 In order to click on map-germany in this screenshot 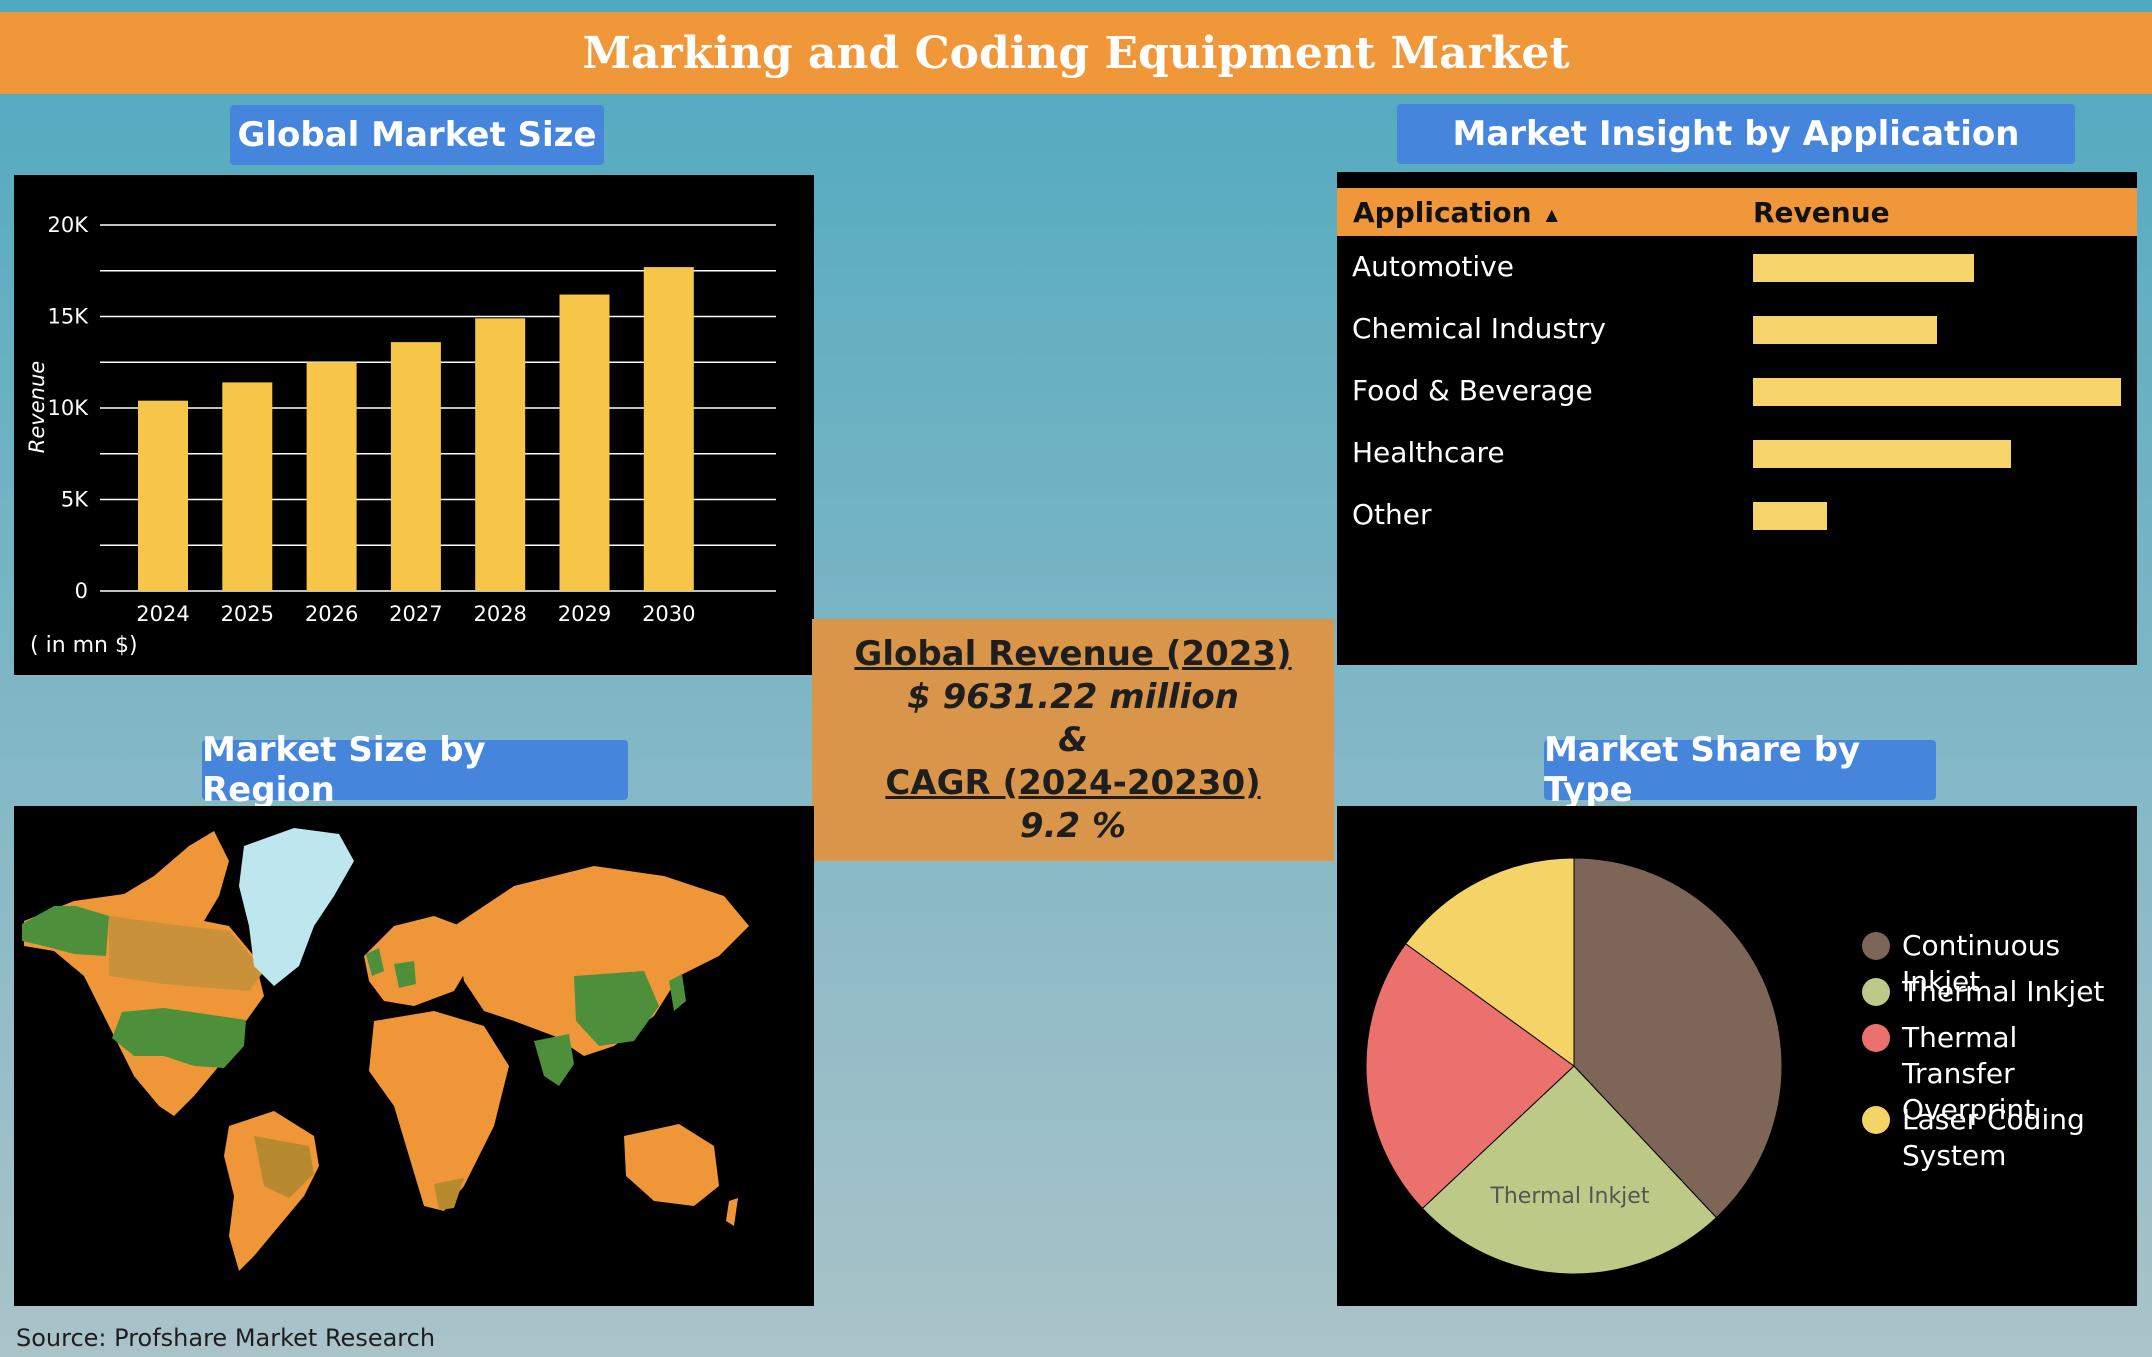, I will do `click(405, 974)`.